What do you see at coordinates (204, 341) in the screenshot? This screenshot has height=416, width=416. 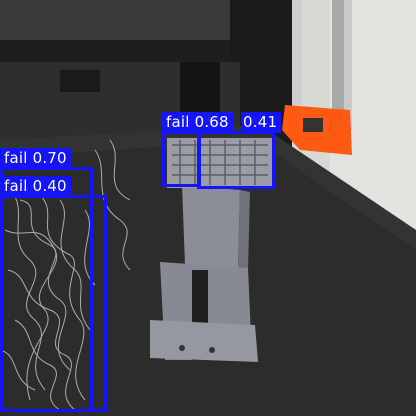 I see `print-foot` at bounding box center [204, 341].